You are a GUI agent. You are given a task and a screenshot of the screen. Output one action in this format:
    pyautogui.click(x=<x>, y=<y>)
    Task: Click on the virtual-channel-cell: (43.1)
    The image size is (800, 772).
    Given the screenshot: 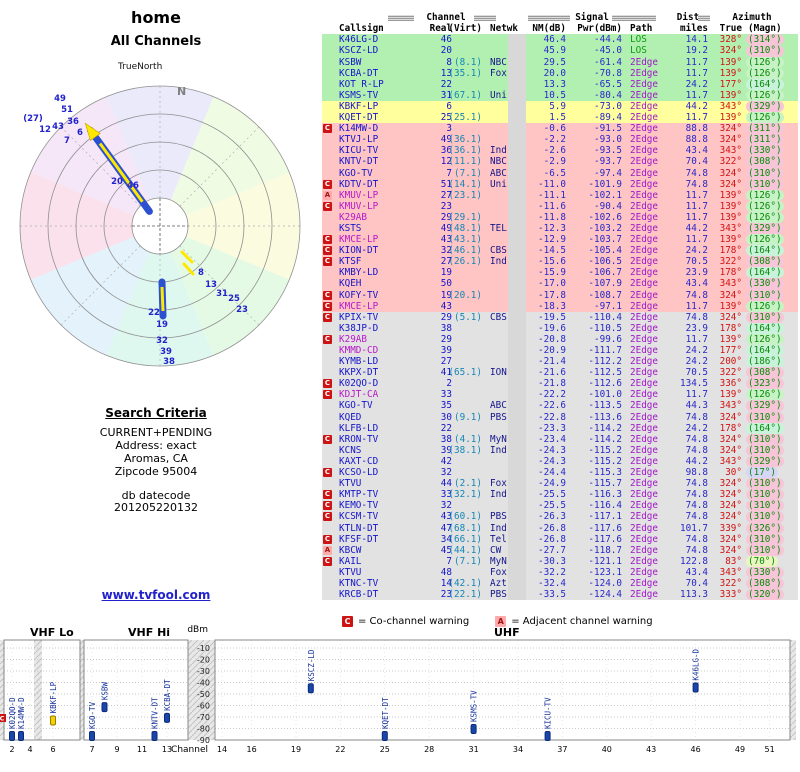 What is the action you would take?
    pyautogui.click(x=465, y=240)
    